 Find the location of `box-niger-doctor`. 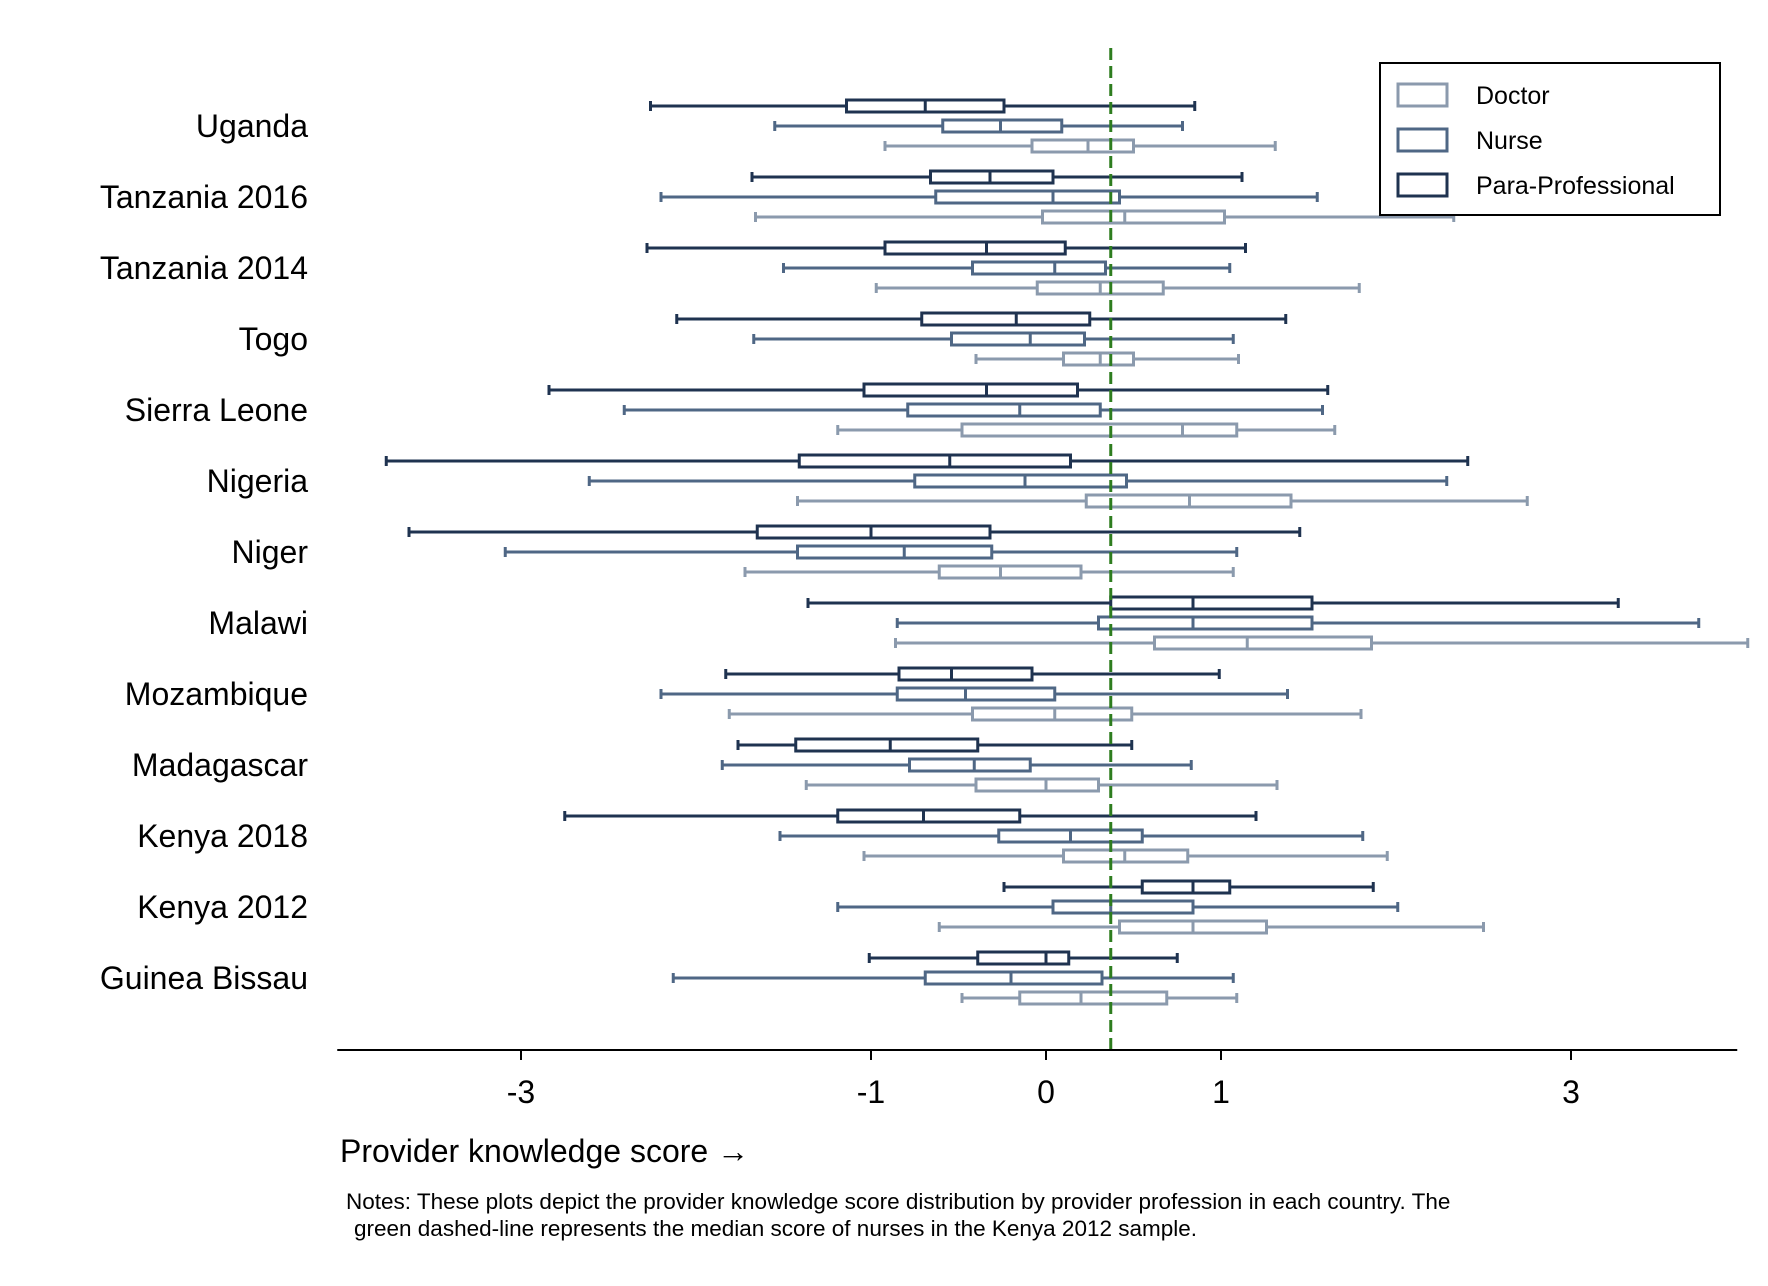

box-niger-doctor is located at coordinates (989, 572).